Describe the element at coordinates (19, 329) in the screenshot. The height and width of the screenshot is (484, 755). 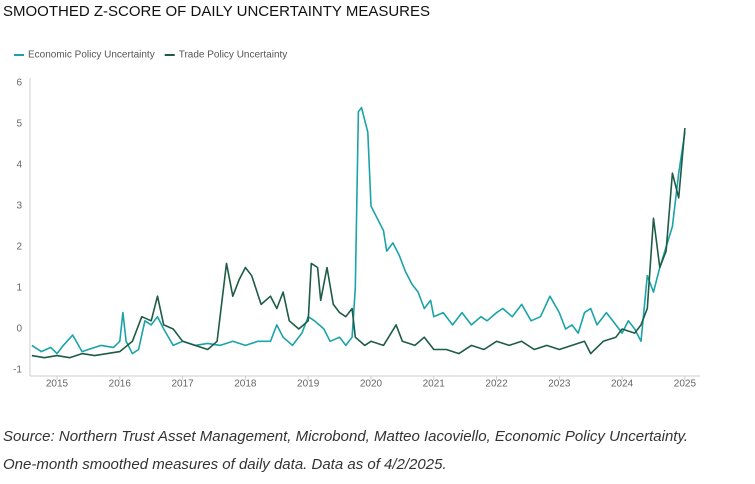
I see `y-tick-label: 0` at that location.